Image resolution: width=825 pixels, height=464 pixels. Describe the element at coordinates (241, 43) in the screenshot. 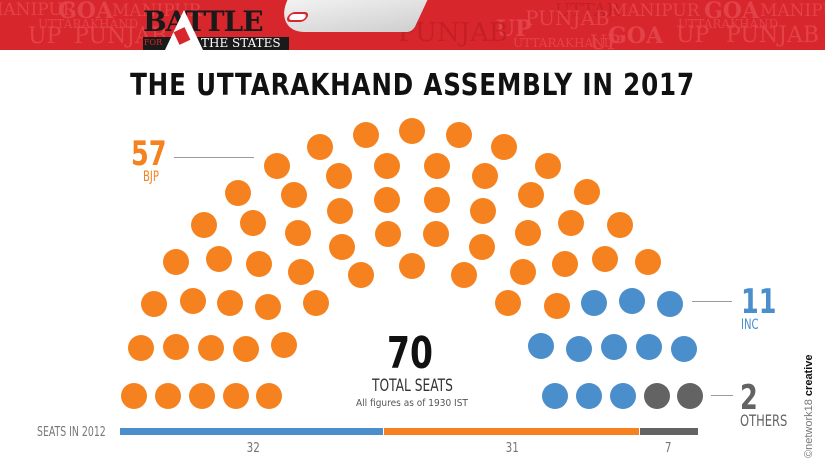

I see `logo-states-text: THE STATES` at that location.